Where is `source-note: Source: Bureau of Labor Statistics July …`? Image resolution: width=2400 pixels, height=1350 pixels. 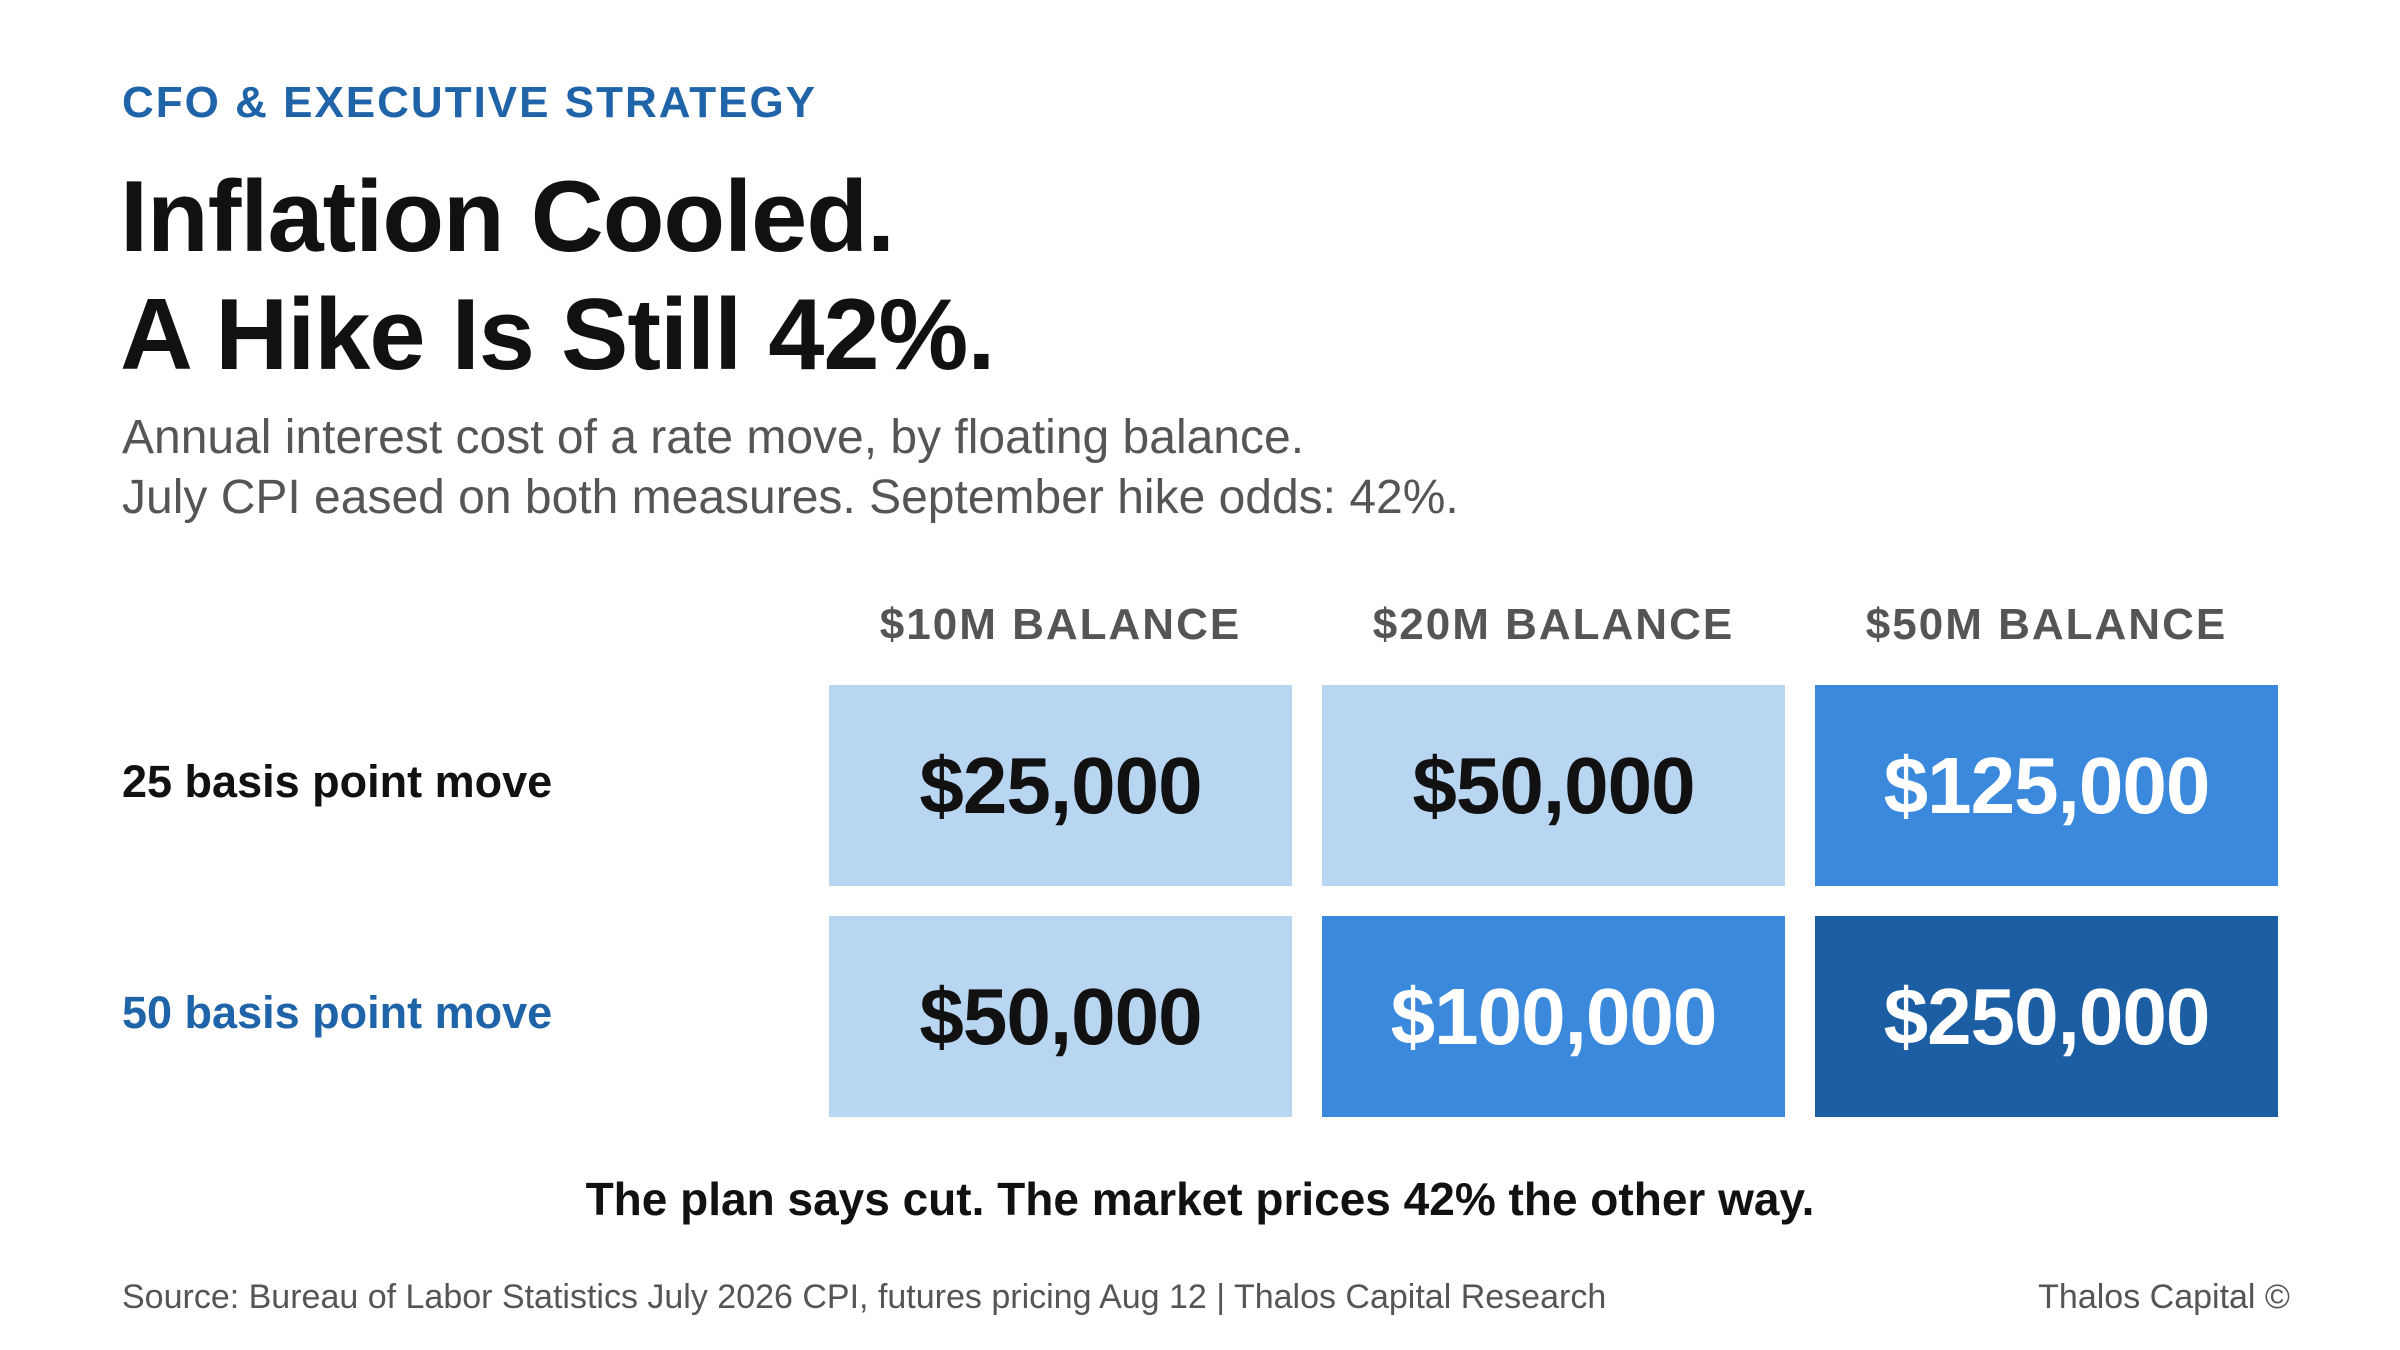
source-note: Source: Bureau of Labor Statistics July … is located at coordinates (864, 1297).